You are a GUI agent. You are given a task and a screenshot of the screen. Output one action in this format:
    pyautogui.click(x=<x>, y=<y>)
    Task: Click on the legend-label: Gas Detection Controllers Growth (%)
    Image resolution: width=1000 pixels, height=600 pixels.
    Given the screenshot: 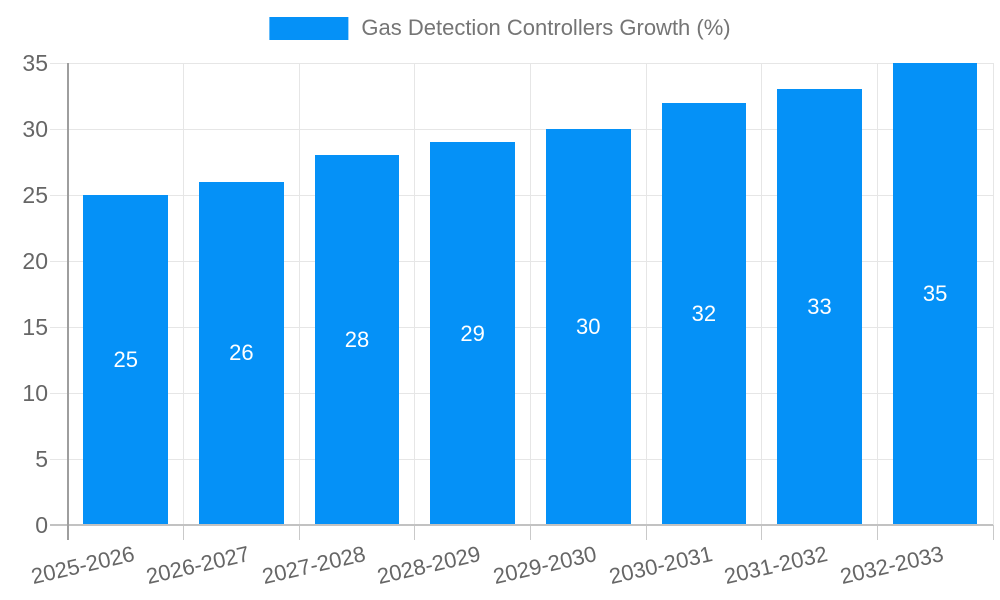 What is the action you would take?
    pyautogui.click(x=546, y=27)
    